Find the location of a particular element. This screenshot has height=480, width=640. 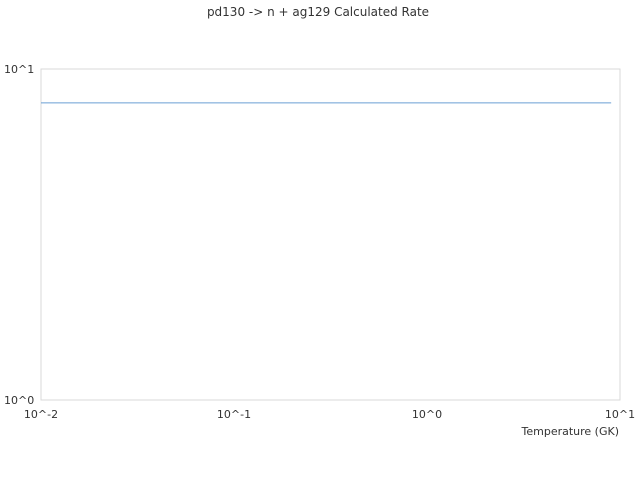

y-tick-label: 10^1 is located at coordinates (19, 69).